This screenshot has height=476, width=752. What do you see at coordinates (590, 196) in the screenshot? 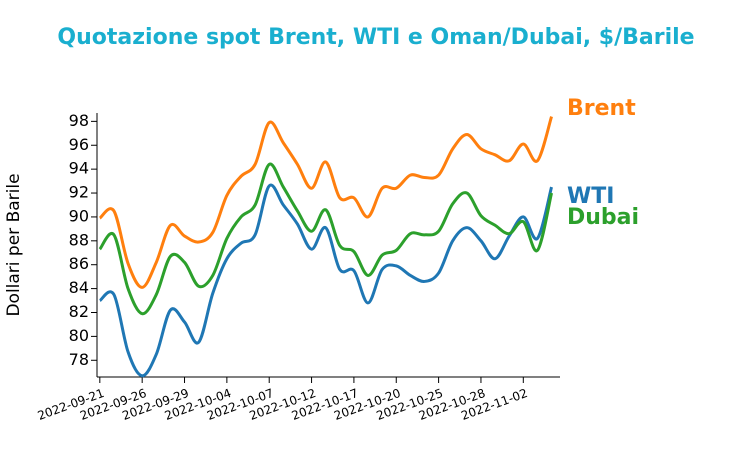
I see `series-label: WTI` at bounding box center [590, 196].